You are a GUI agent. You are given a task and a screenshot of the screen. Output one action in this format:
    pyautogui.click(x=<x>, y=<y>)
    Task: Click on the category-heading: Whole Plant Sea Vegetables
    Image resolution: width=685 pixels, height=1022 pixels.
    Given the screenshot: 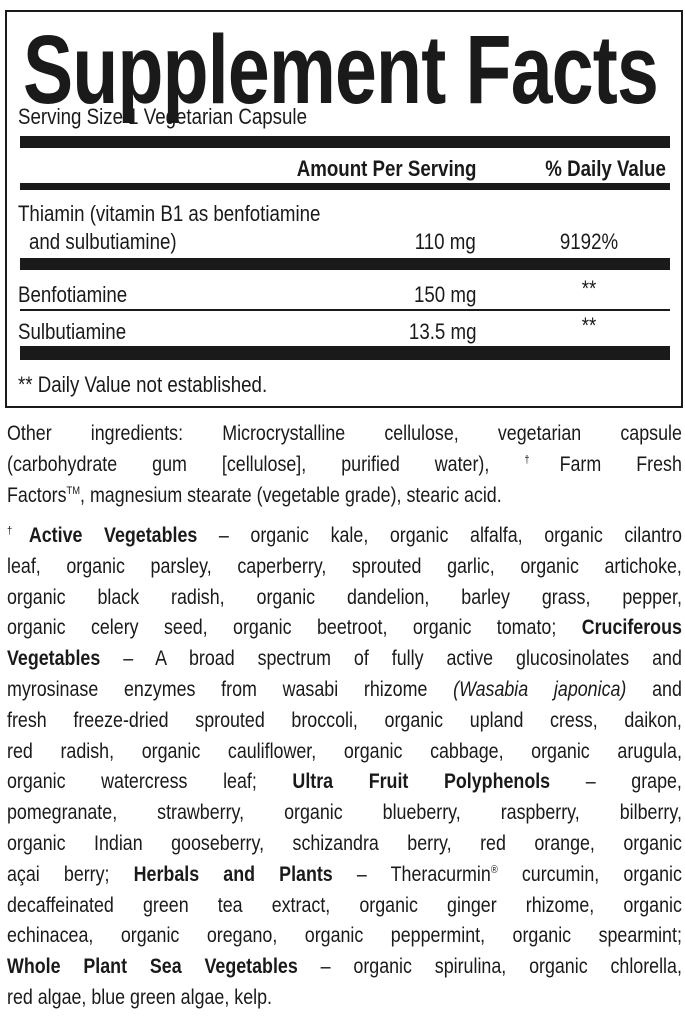 What is the action you would take?
    pyautogui.click(x=152, y=967)
    